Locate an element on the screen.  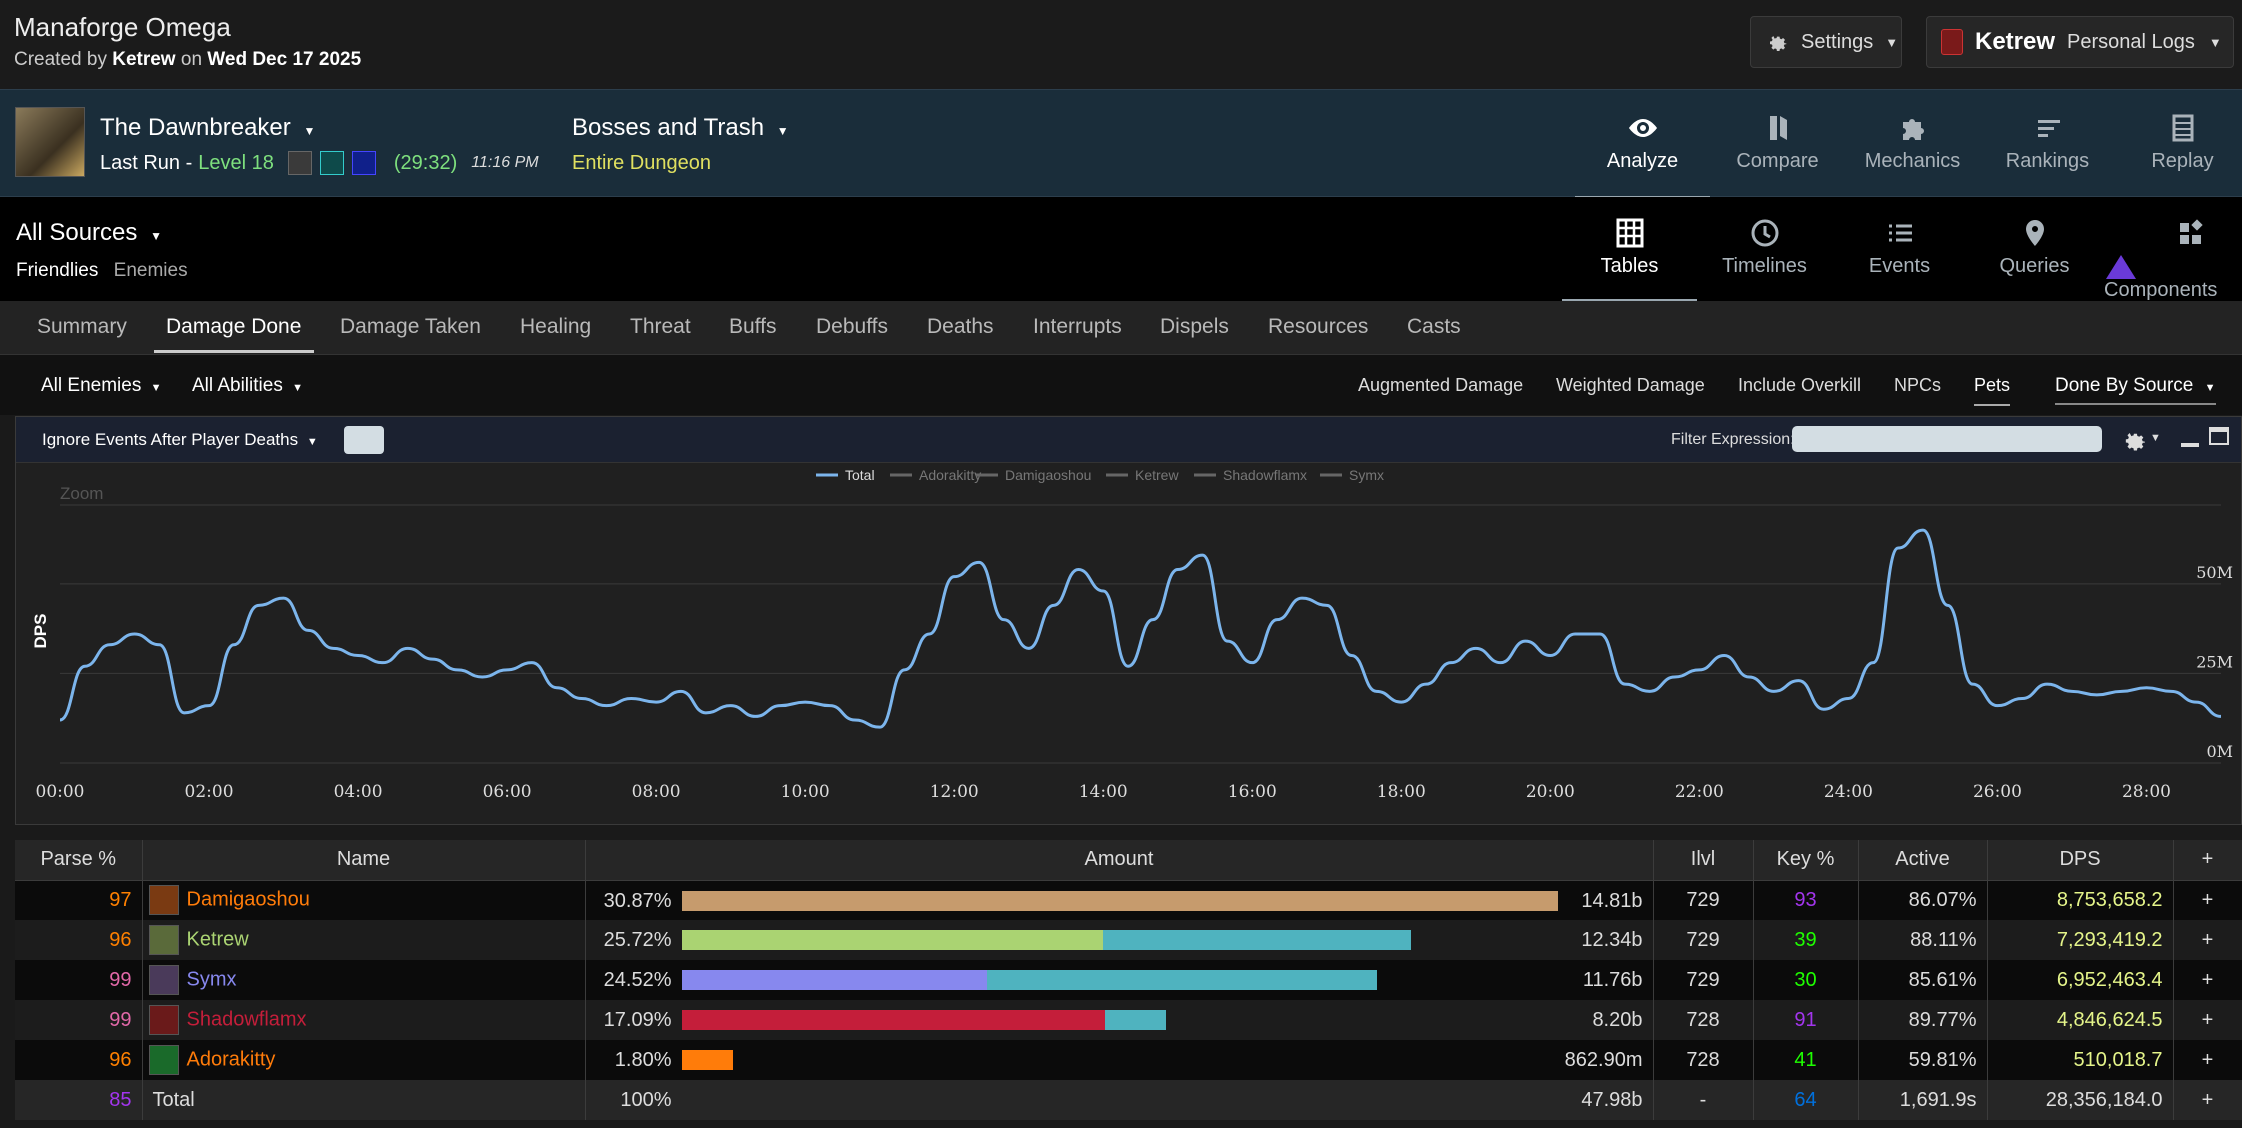
tab-summary: Summary is located at coordinates (82, 326).